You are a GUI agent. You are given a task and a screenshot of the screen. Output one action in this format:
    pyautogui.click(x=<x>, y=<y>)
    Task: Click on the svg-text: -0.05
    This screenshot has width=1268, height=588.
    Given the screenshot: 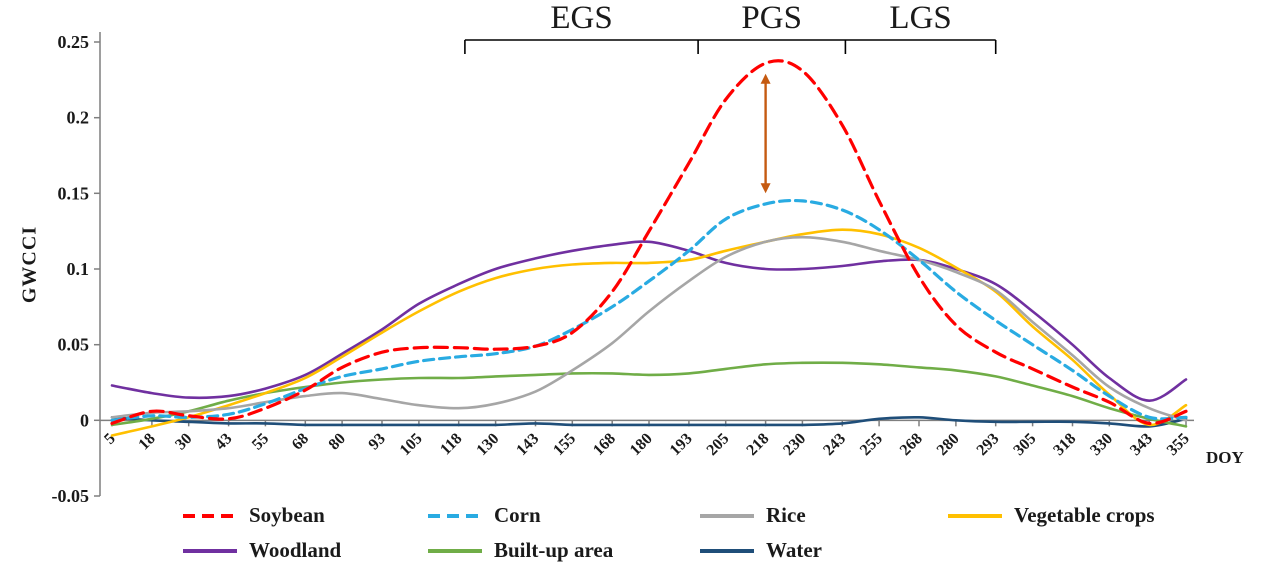 What is the action you would take?
    pyautogui.click(x=71, y=496)
    